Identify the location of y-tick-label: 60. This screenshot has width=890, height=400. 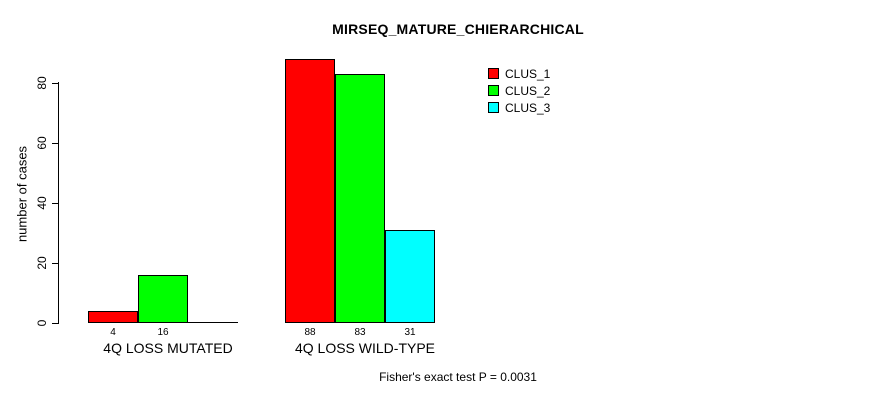
(42, 143).